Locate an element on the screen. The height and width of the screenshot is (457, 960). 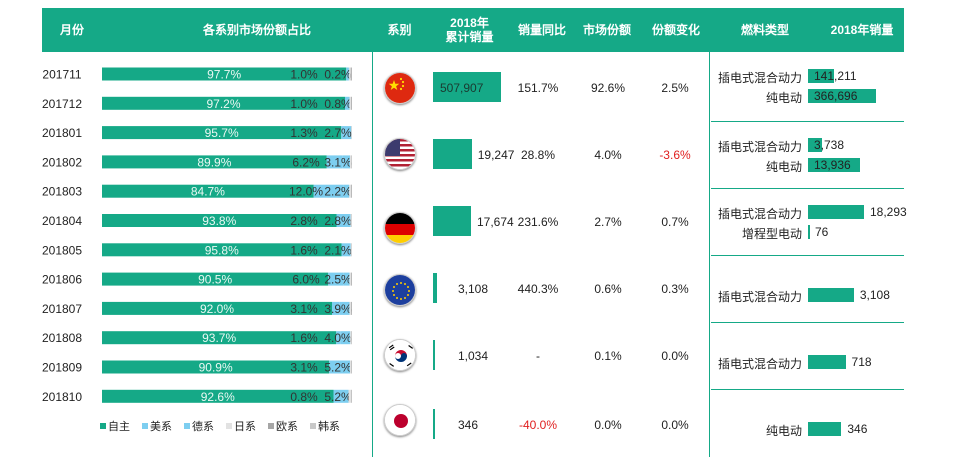
month-label: 201802 is located at coordinates (62, 162).